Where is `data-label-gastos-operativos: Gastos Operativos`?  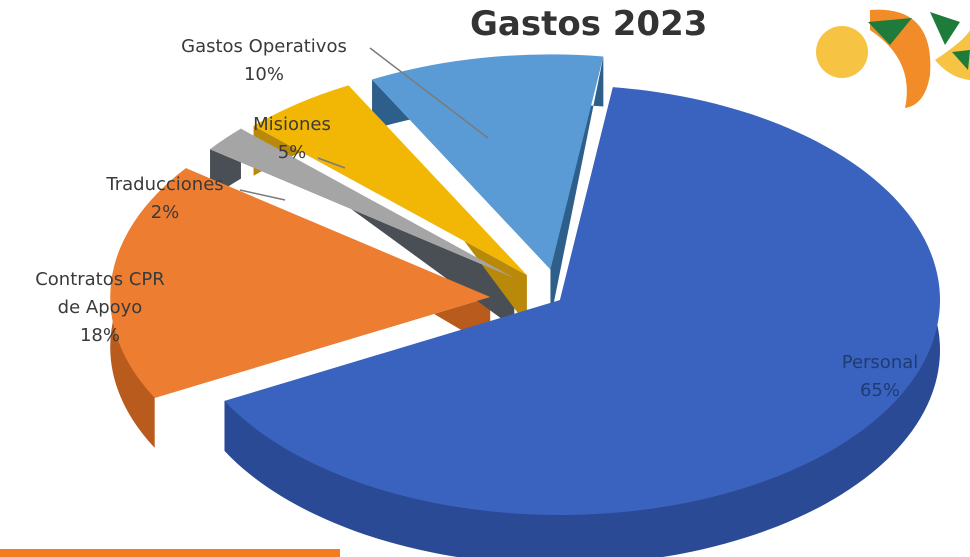
data-label-gastos-operativos: Gastos Operativos is located at coordinates (264, 46).